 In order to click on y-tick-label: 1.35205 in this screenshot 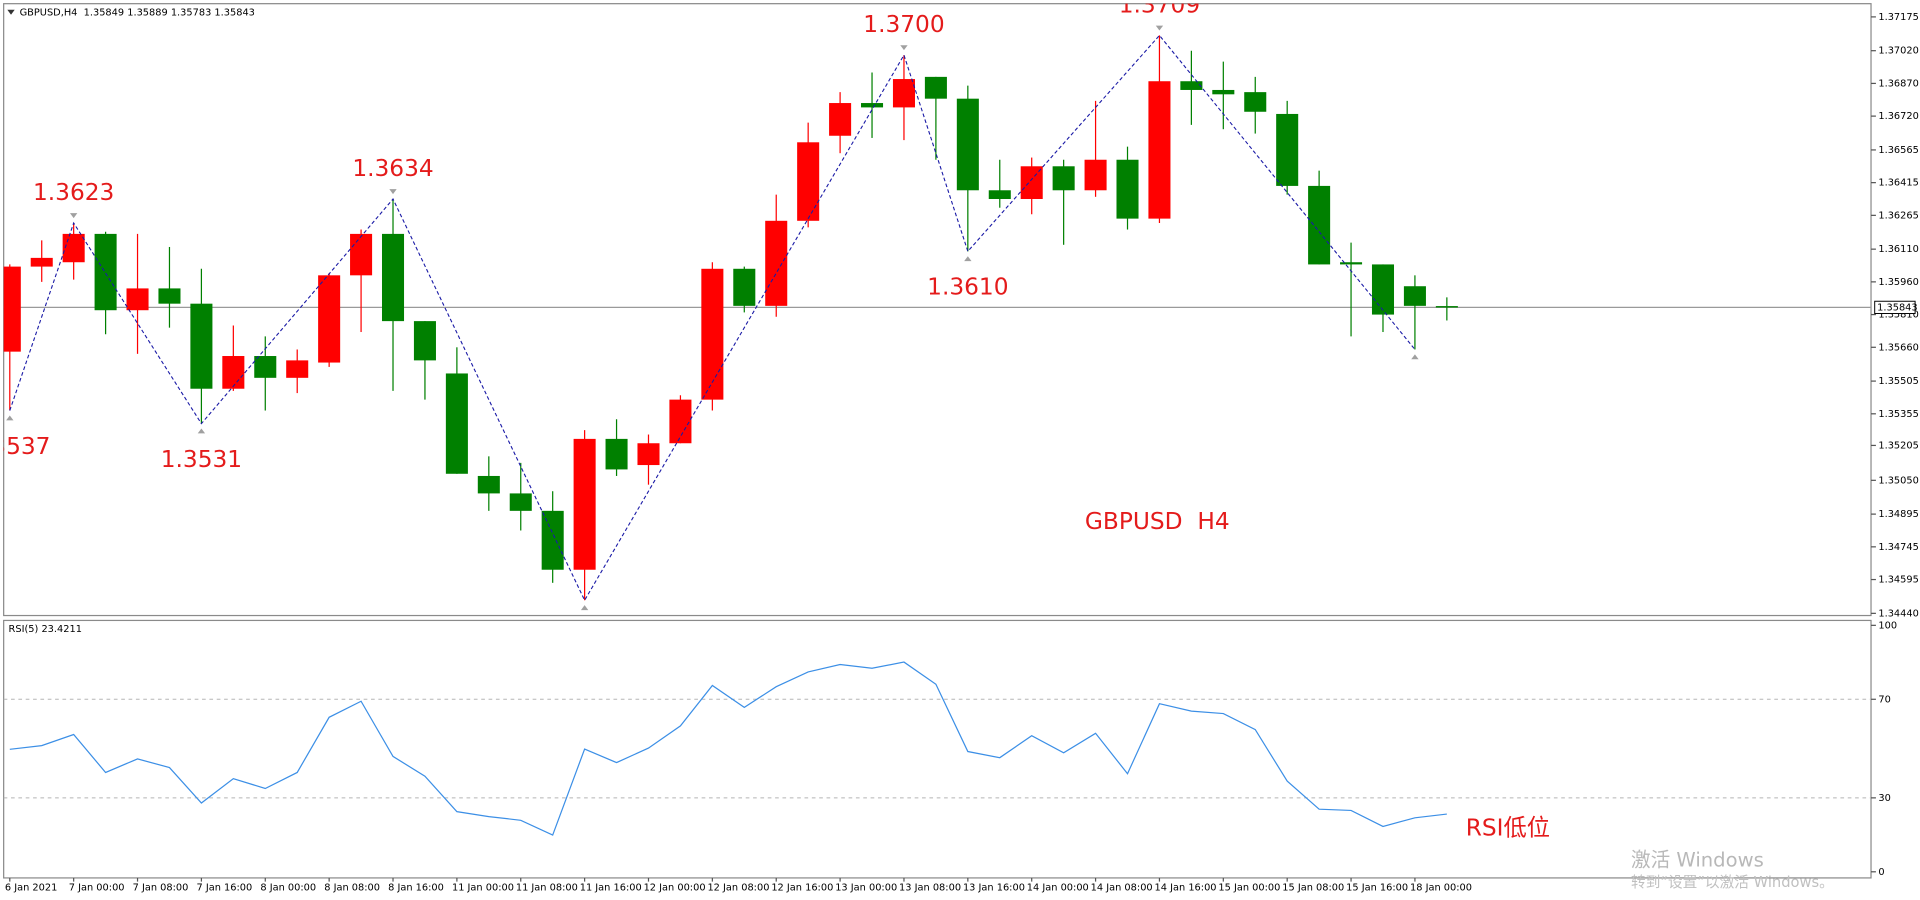, I will do `click(1898, 445)`.